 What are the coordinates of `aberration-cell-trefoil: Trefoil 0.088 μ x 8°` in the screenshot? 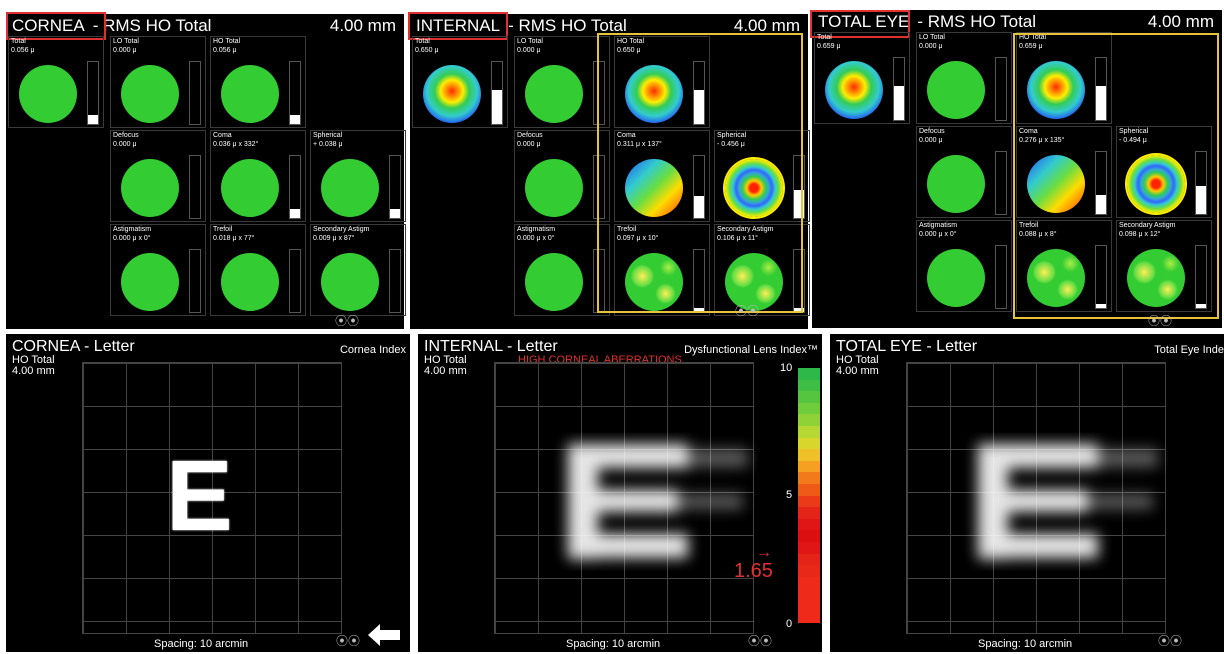 It's located at (1064, 266).